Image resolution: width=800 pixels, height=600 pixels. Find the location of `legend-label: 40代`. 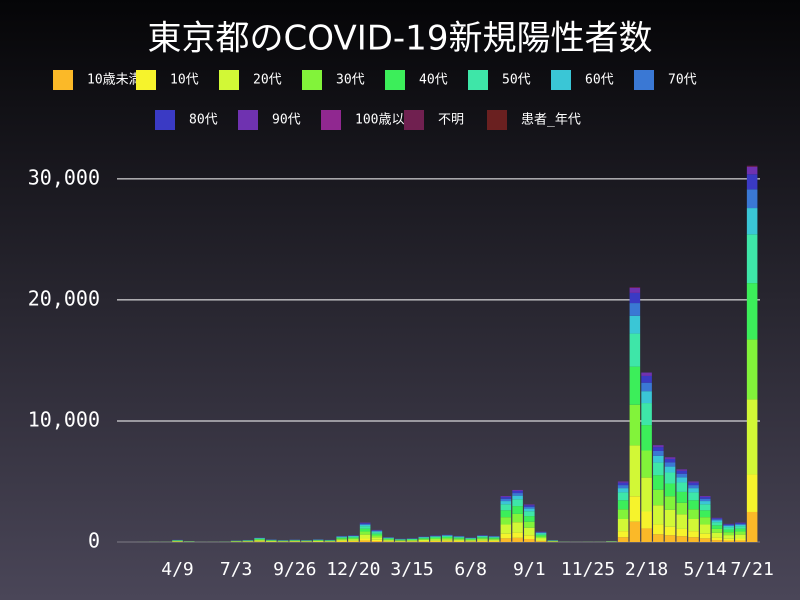

legend-label: 40代 is located at coordinates (433, 80).